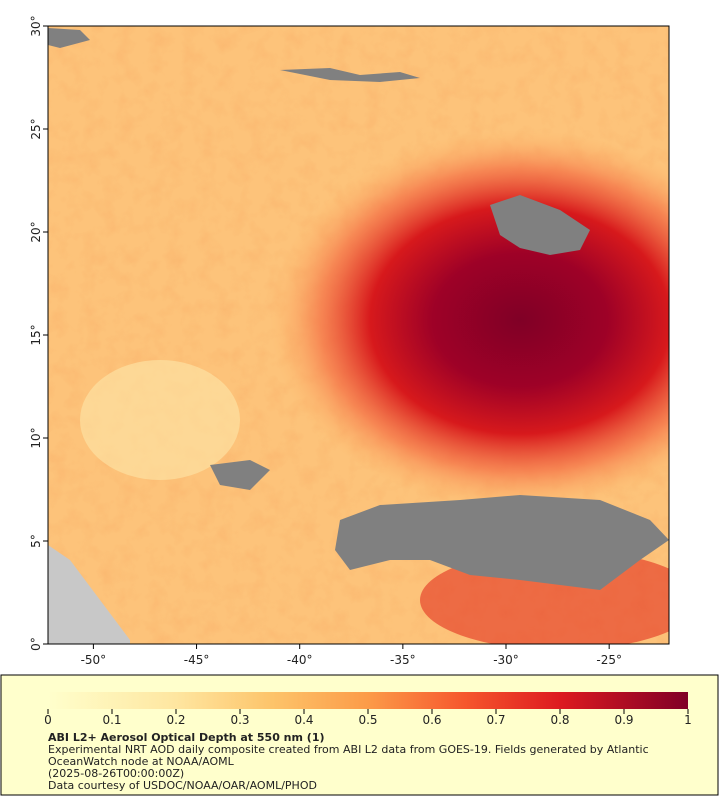  What do you see at coordinates (609, 660) in the screenshot?
I see `x-tick-label: -25°` at bounding box center [609, 660].